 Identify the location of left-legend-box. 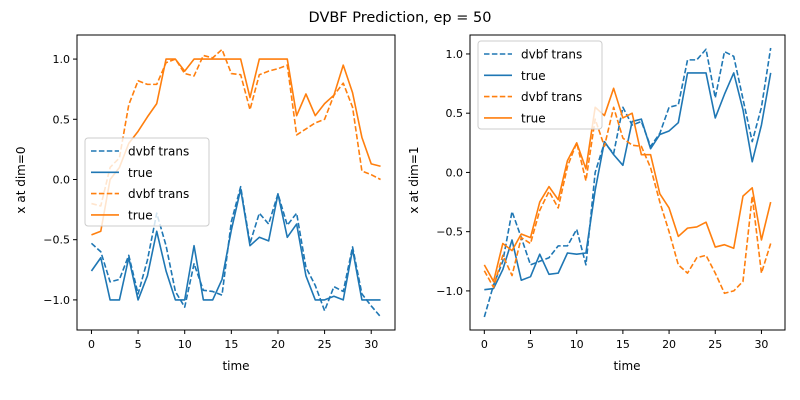
(147, 182).